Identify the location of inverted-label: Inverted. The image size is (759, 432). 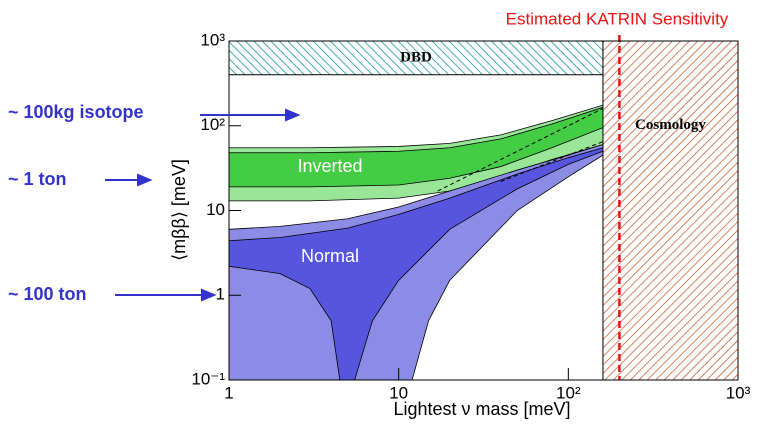
(329, 166).